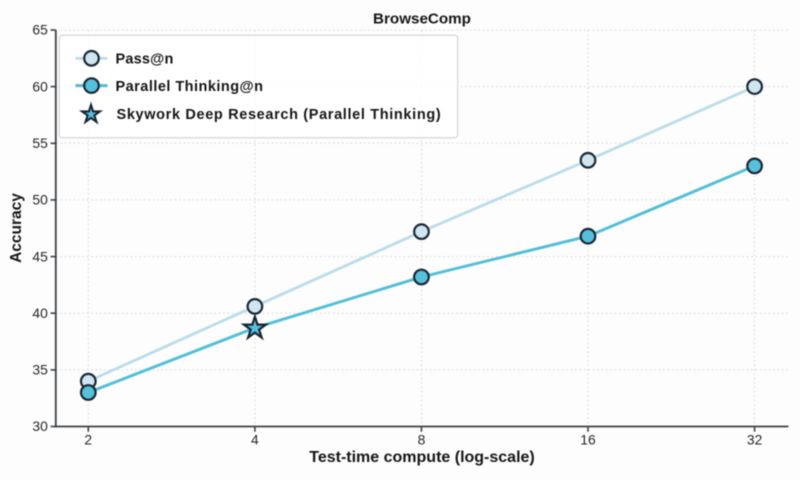 The height and width of the screenshot is (480, 800). I want to click on svg-text: Accuracy, so click(16, 228).